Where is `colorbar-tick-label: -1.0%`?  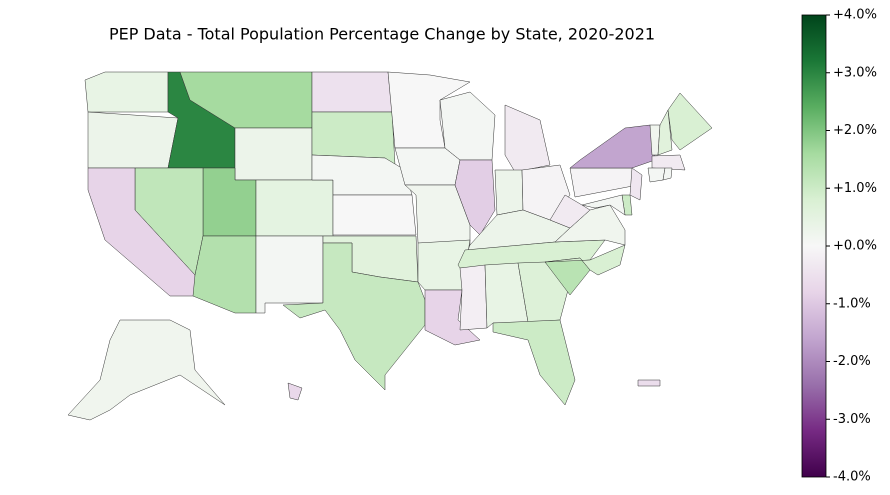 colorbar-tick-label: -1.0% is located at coordinates (852, 303).